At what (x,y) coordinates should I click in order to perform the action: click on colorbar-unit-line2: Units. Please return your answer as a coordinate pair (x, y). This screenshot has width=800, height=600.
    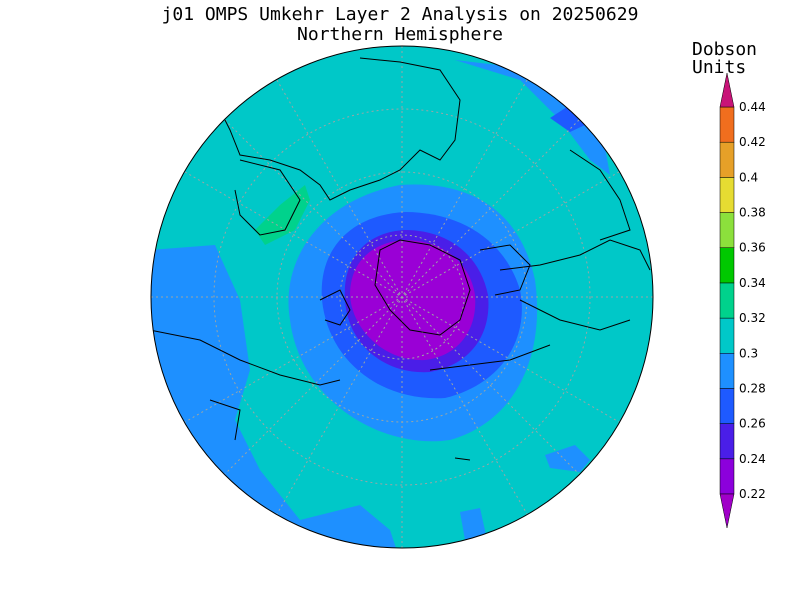
    Looking at the image, I should click on (719, 67).